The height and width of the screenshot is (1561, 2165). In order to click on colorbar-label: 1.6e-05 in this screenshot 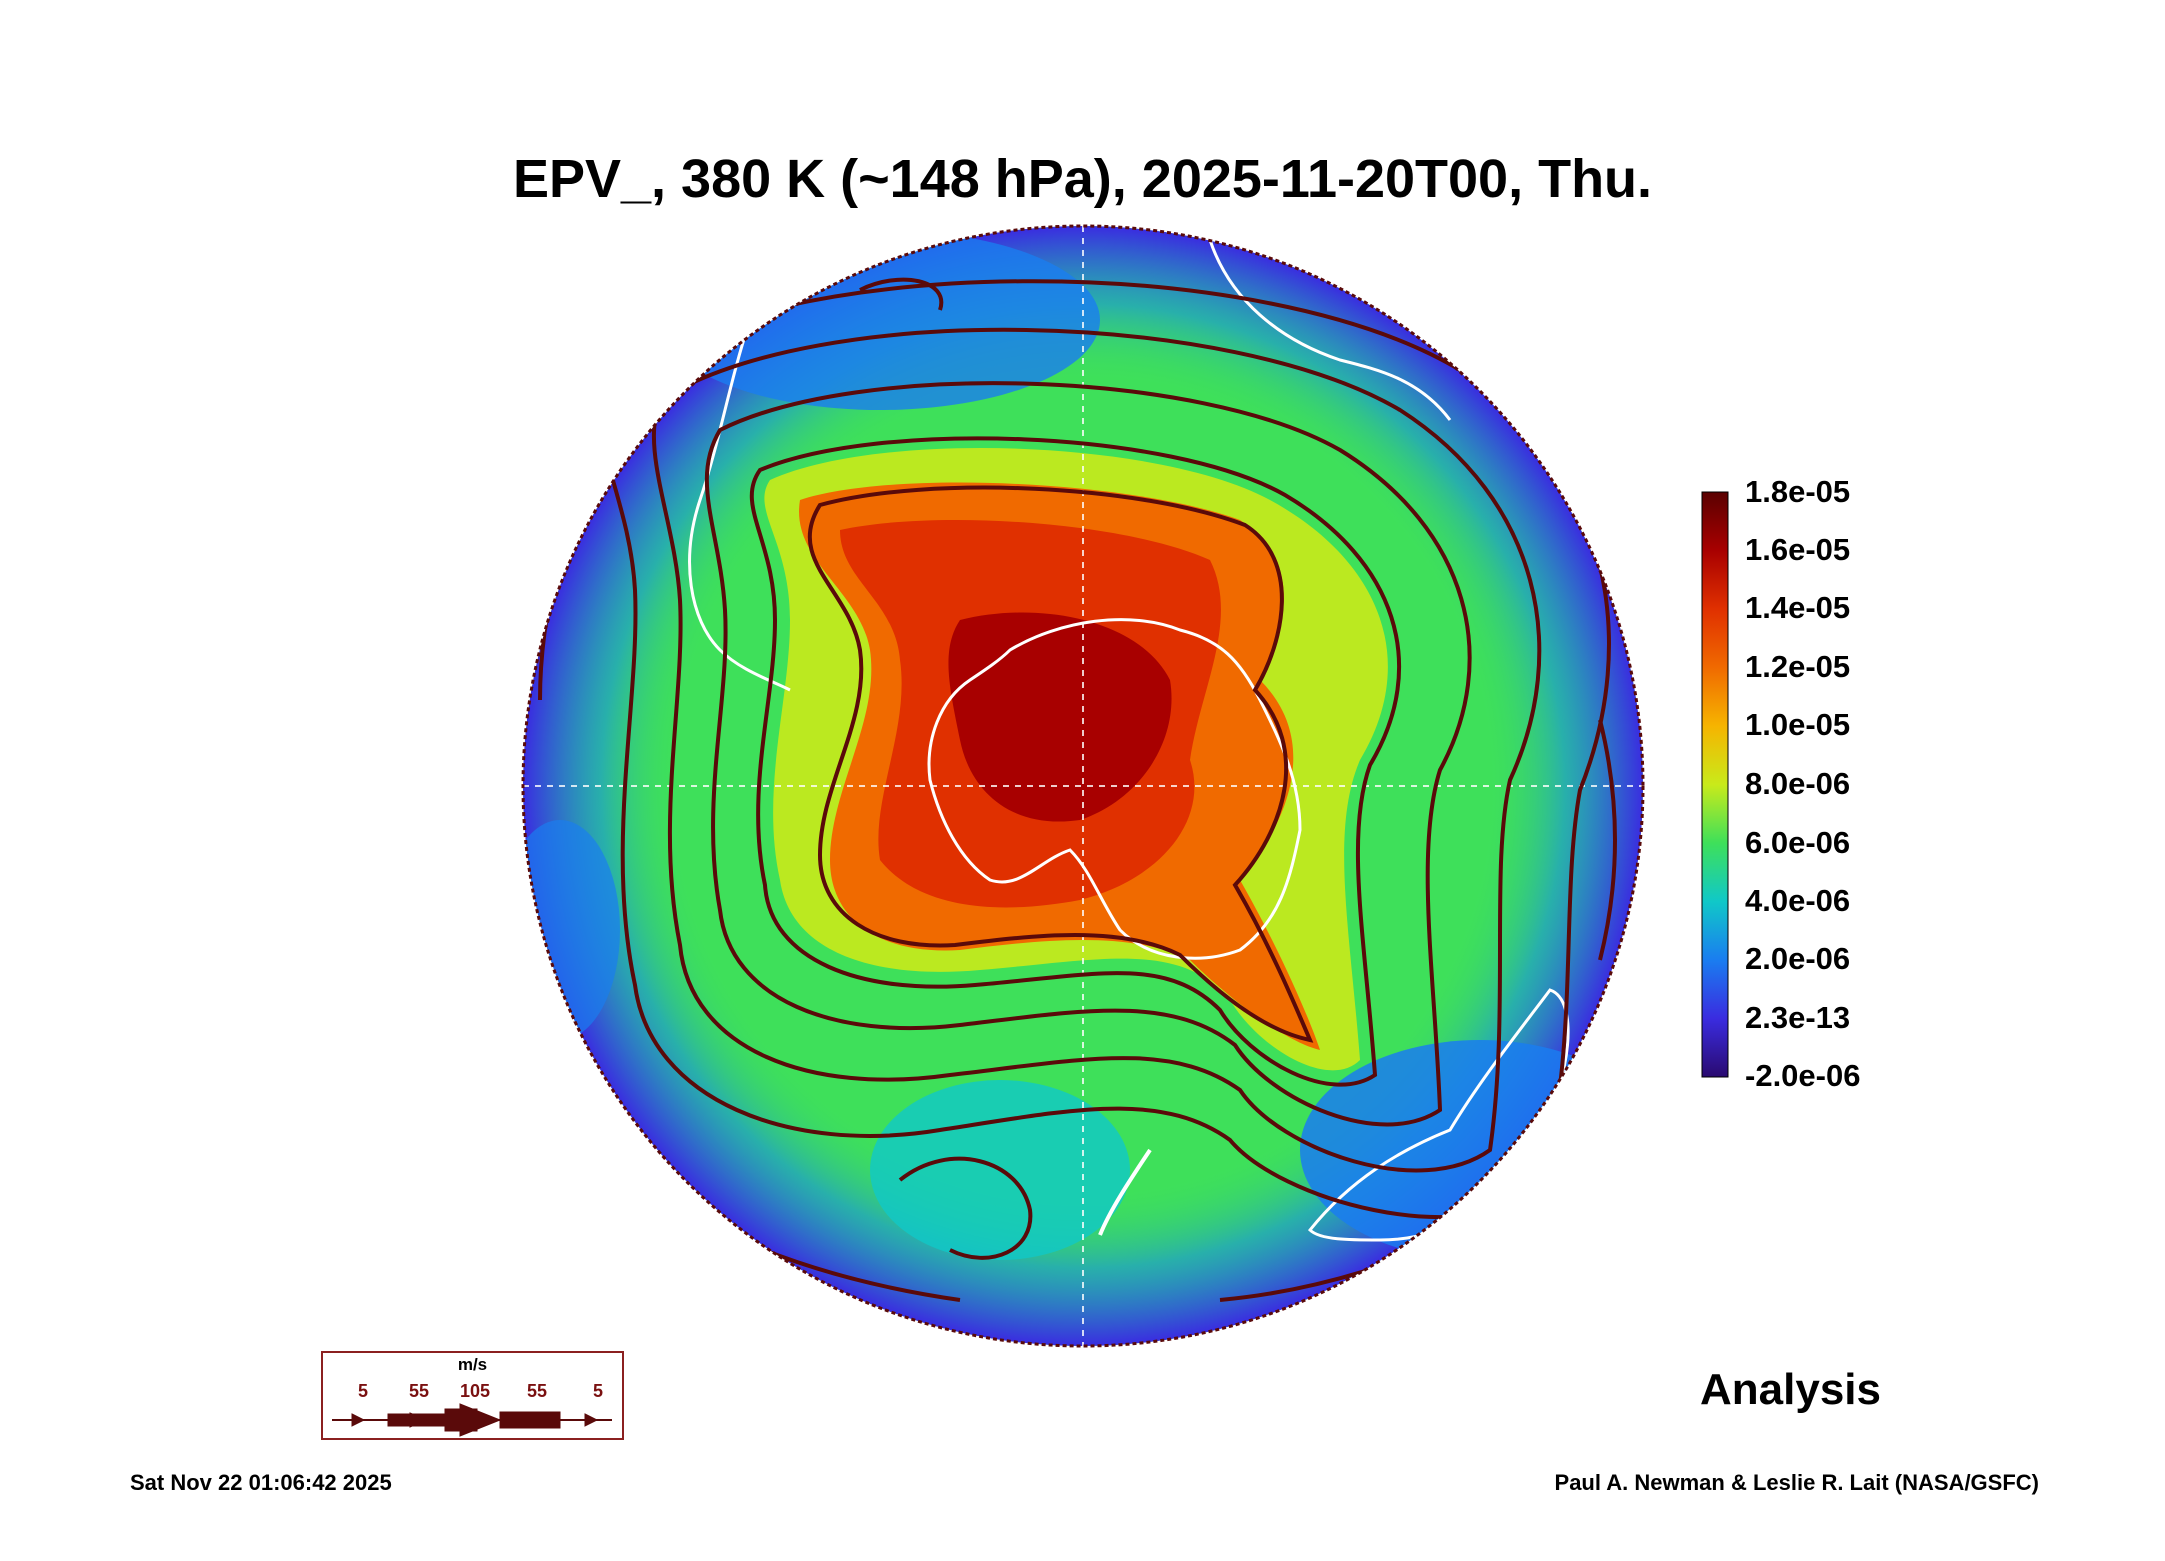, I will do `click(1798, 549)`.